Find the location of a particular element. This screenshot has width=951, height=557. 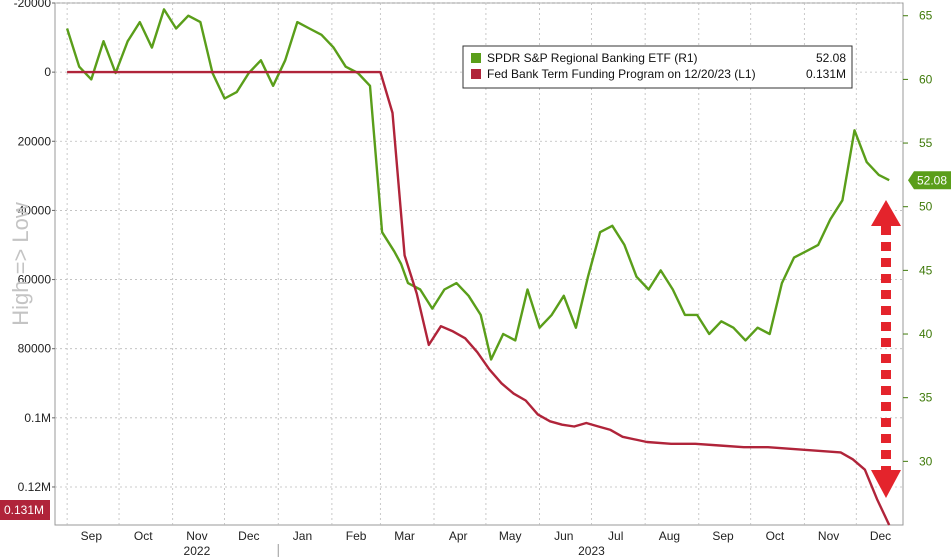

legend-box is located at coordinates (657, 67).